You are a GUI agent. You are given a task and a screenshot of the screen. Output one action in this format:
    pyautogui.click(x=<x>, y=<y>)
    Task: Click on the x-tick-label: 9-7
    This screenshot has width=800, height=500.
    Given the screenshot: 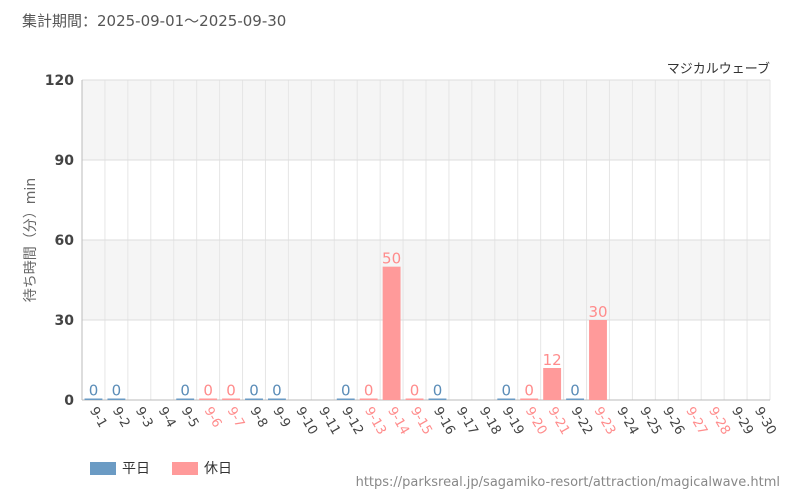 What is the action you would take?
    pyautogui.click(x=236, y=418)
    